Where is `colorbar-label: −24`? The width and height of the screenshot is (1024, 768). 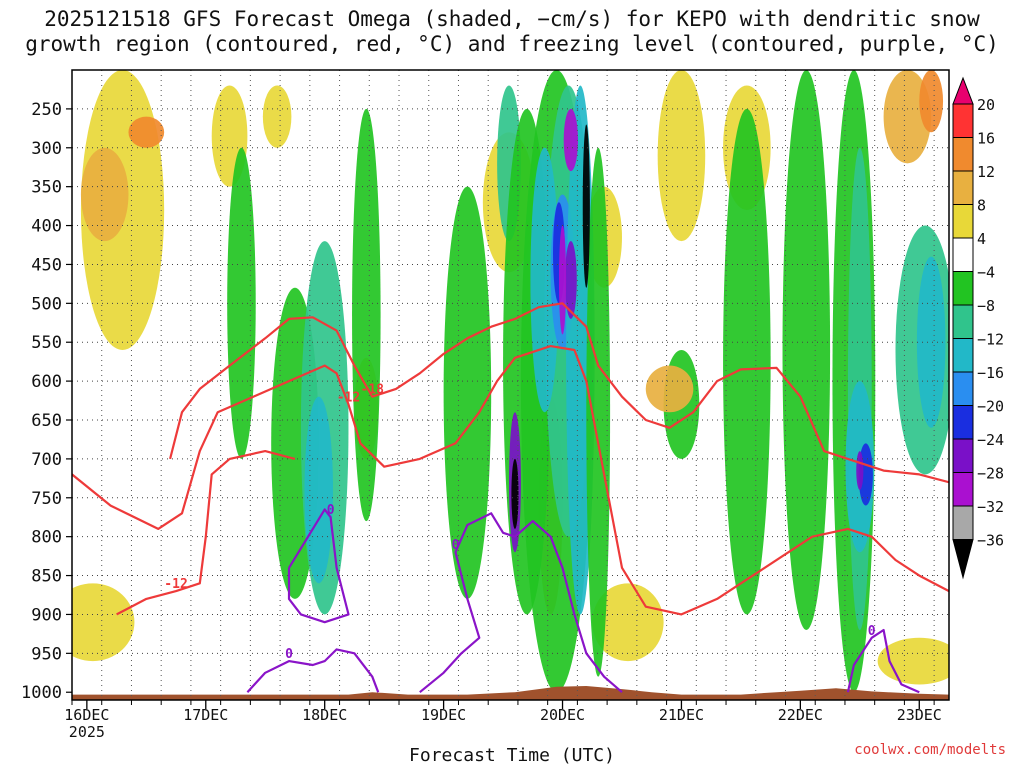 colorbar-label: −24 is located at coordinates (990, 440).